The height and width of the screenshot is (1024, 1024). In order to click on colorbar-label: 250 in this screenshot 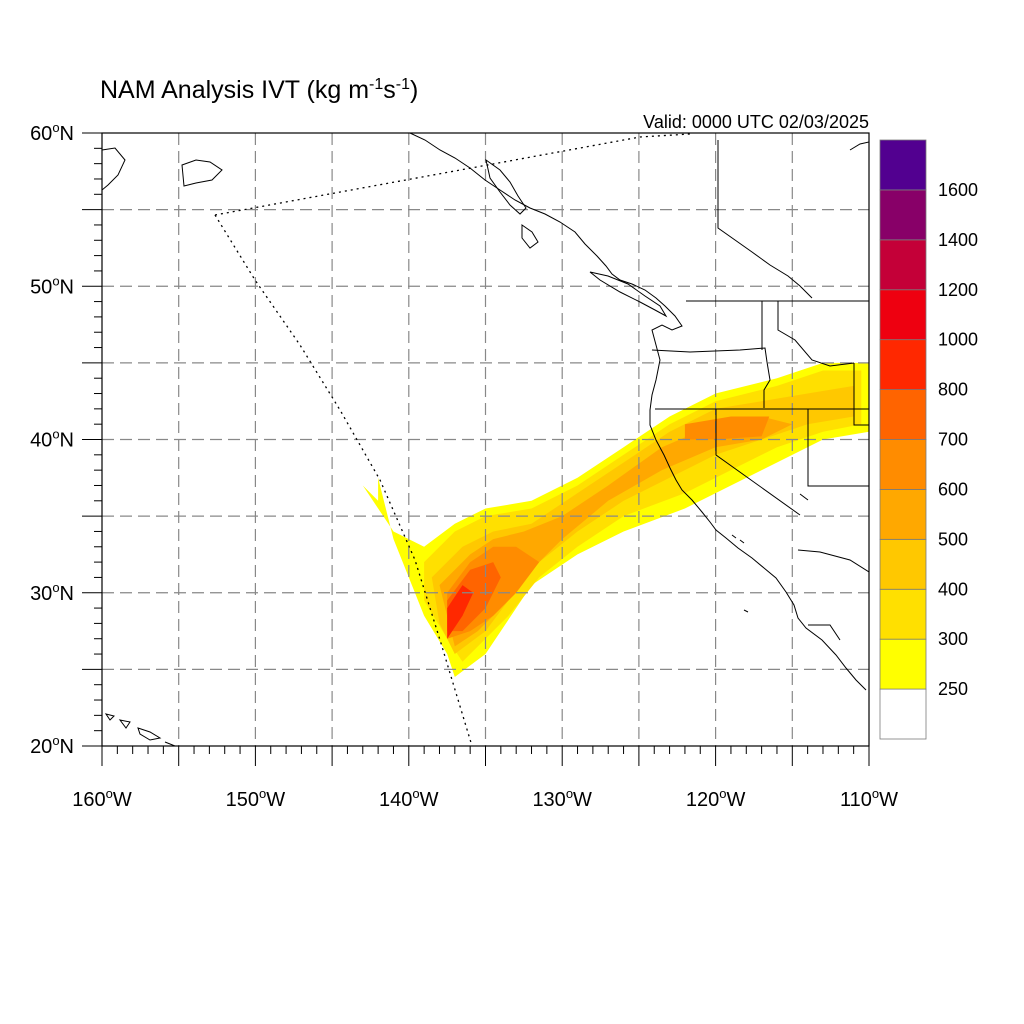, I will do `click(953, 689)`.